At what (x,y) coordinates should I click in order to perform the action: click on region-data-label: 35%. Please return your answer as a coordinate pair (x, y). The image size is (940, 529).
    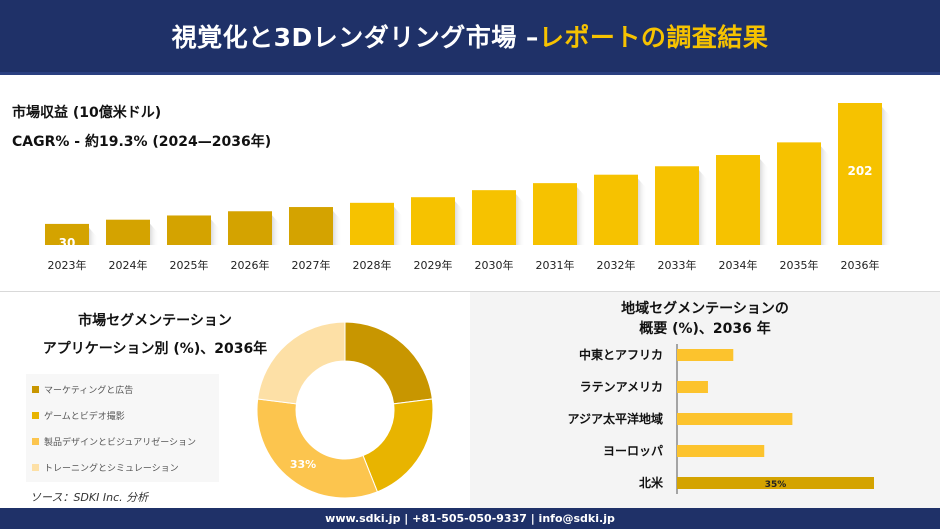
    Looking at the image, I should click on (776, 485).